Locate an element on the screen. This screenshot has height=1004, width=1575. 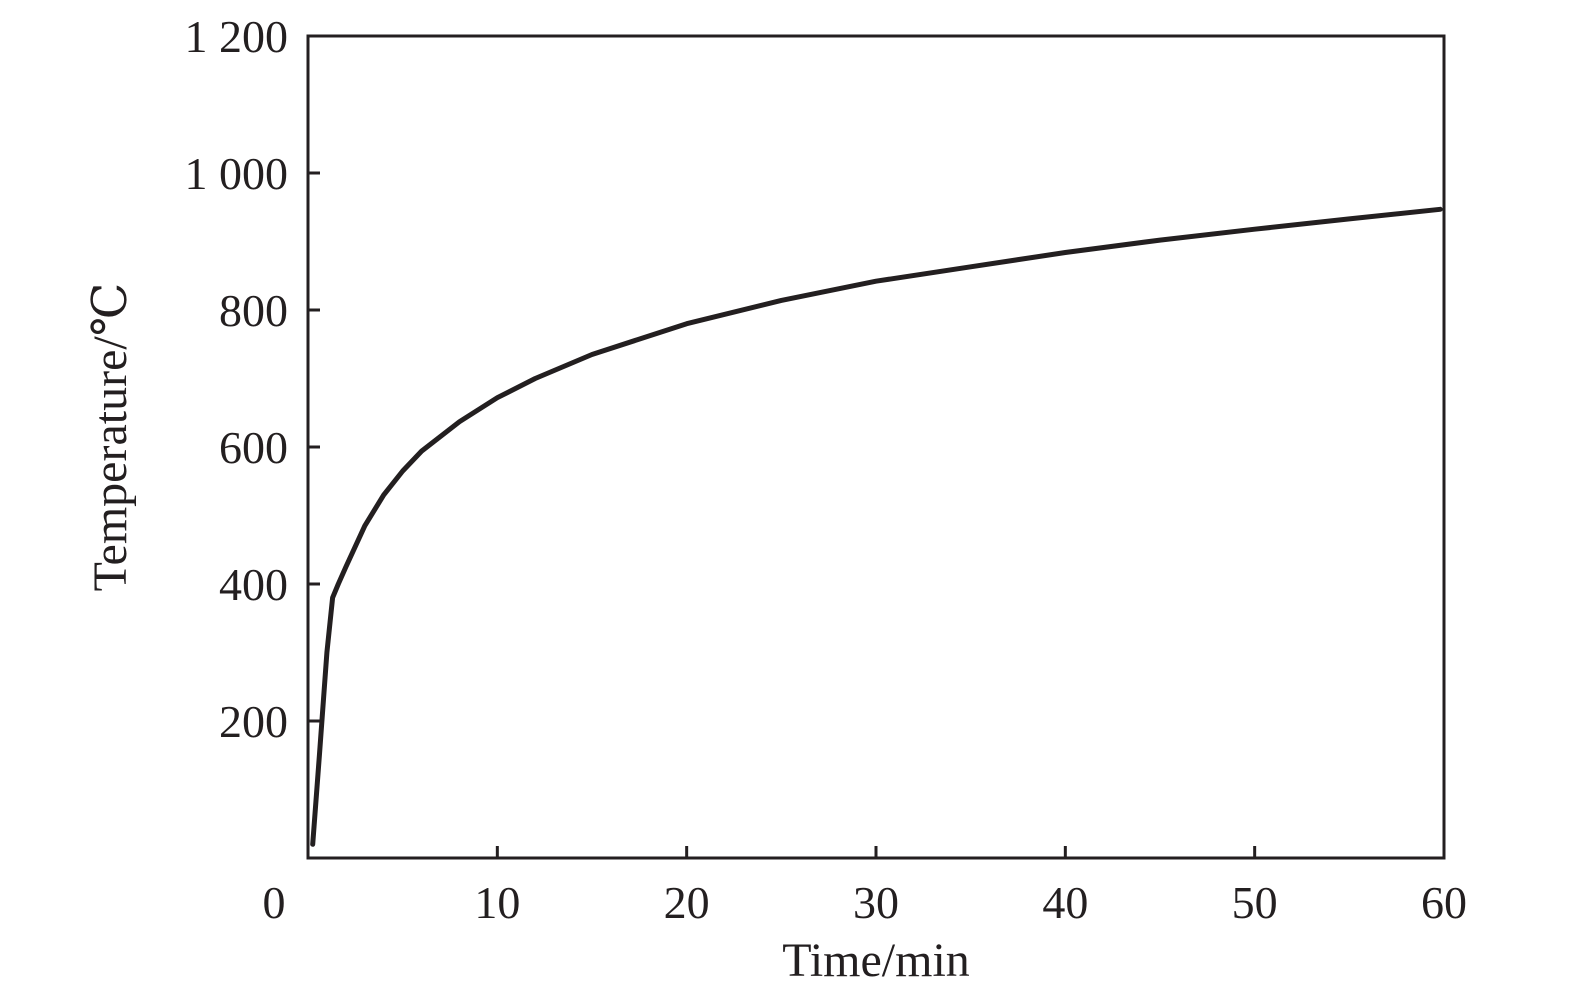
x-axis-title: Time/min is located at coordinates (876, 960).